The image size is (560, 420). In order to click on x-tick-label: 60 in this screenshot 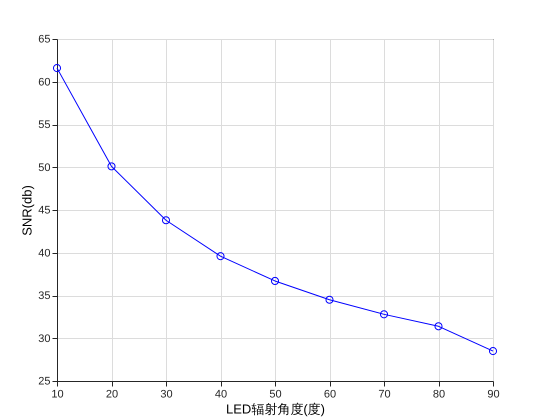, I will do `click(330, 394)`.